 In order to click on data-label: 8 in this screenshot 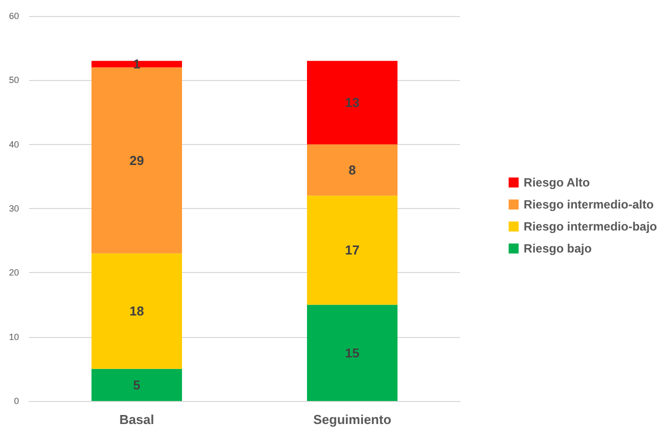, I will do `click(352, 170)`.